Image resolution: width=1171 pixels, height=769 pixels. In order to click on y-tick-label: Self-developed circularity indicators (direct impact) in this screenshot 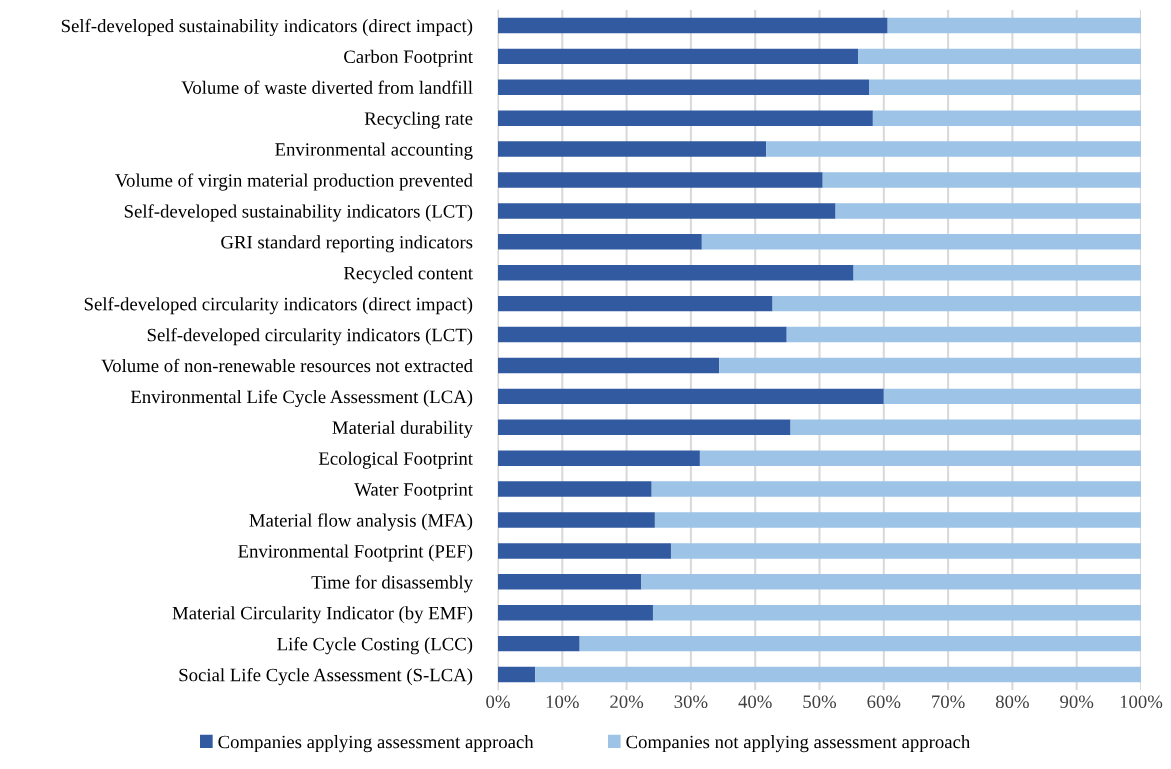, I will do `click(278, 306)`.